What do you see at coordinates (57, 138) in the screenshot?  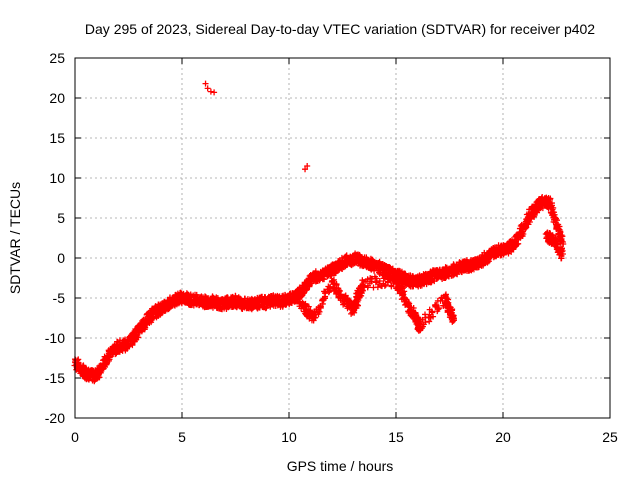 I see `y-tick-label: 15` at bounding box center [57, 138].